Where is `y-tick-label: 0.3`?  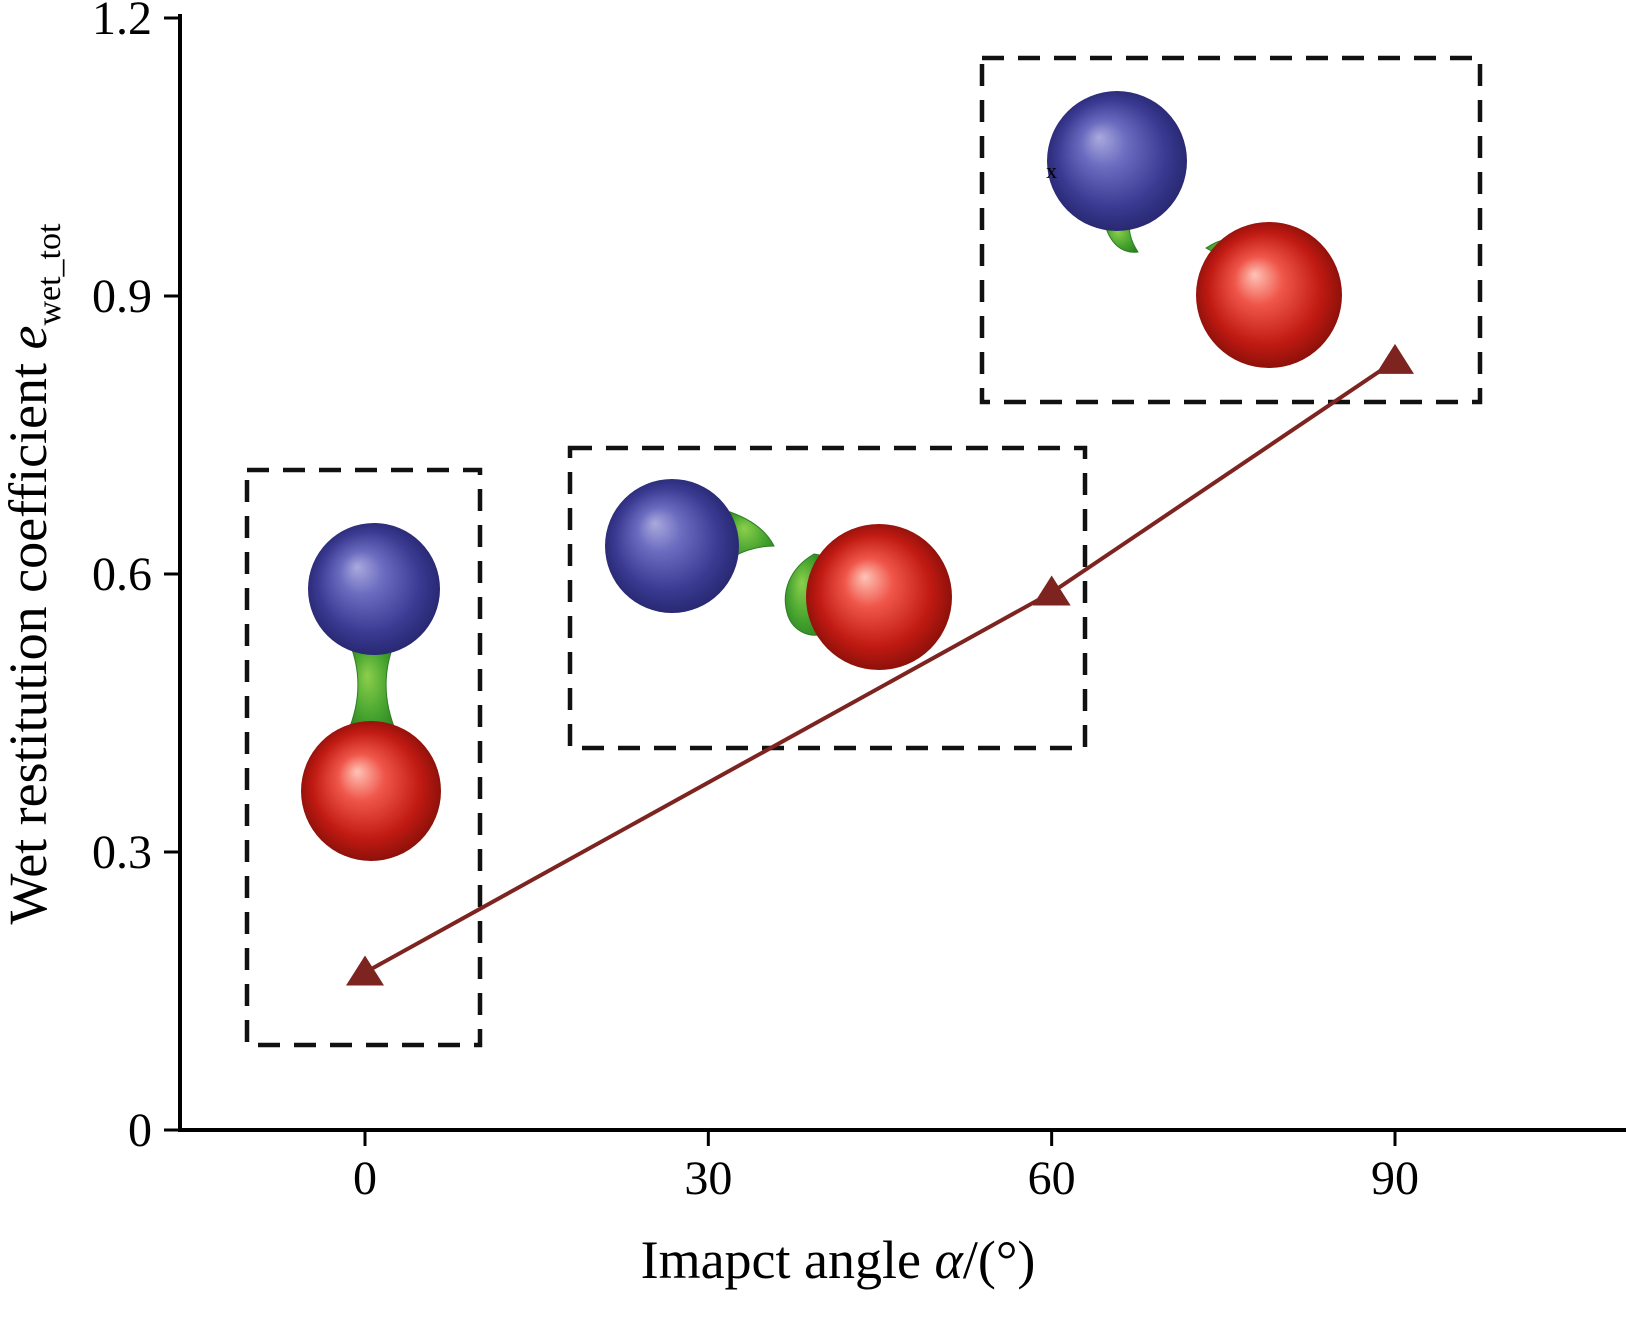 y-tick-label: 0.3 is located at coordinates (122, 852).